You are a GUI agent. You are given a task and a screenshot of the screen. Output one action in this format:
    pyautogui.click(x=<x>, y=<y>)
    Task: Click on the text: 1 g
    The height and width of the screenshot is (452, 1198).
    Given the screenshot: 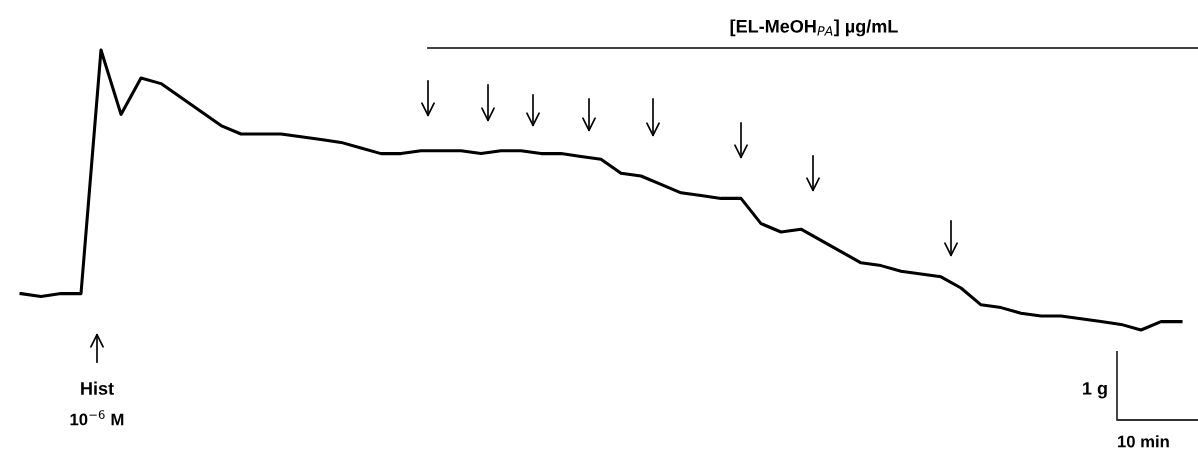 What is the action you would take?
    pyautogui.click(x=1095, y=390)
    